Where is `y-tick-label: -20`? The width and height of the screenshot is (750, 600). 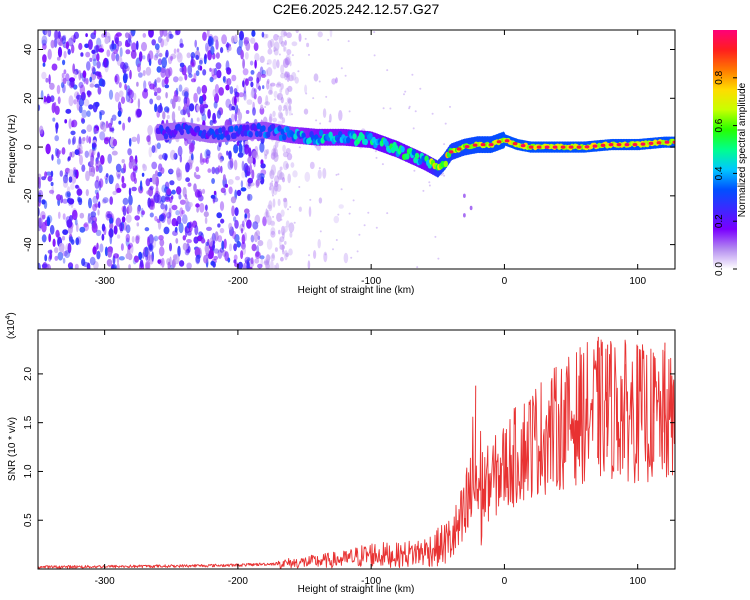
y-tick-label: -20 is located at coordinates (28, 195).